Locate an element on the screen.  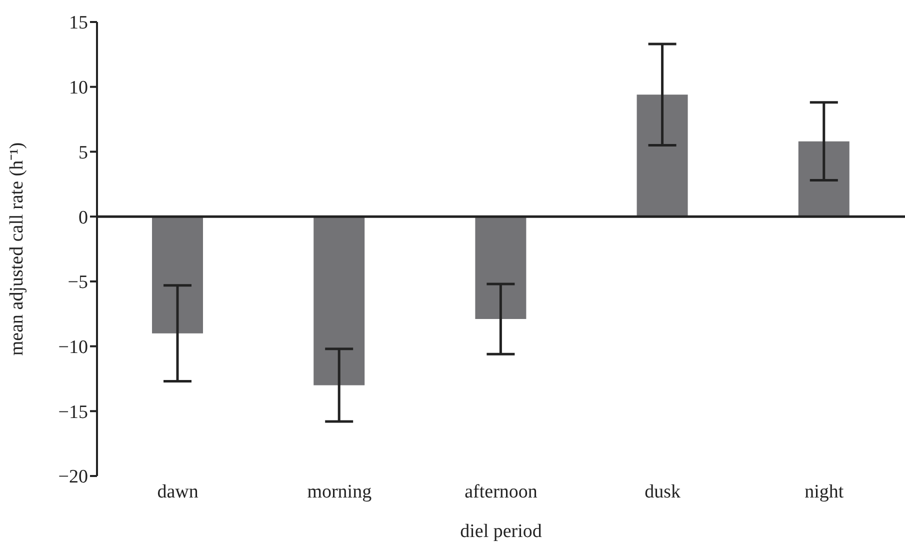
y-tick-label: −10 is located at coordinates (73, 347).